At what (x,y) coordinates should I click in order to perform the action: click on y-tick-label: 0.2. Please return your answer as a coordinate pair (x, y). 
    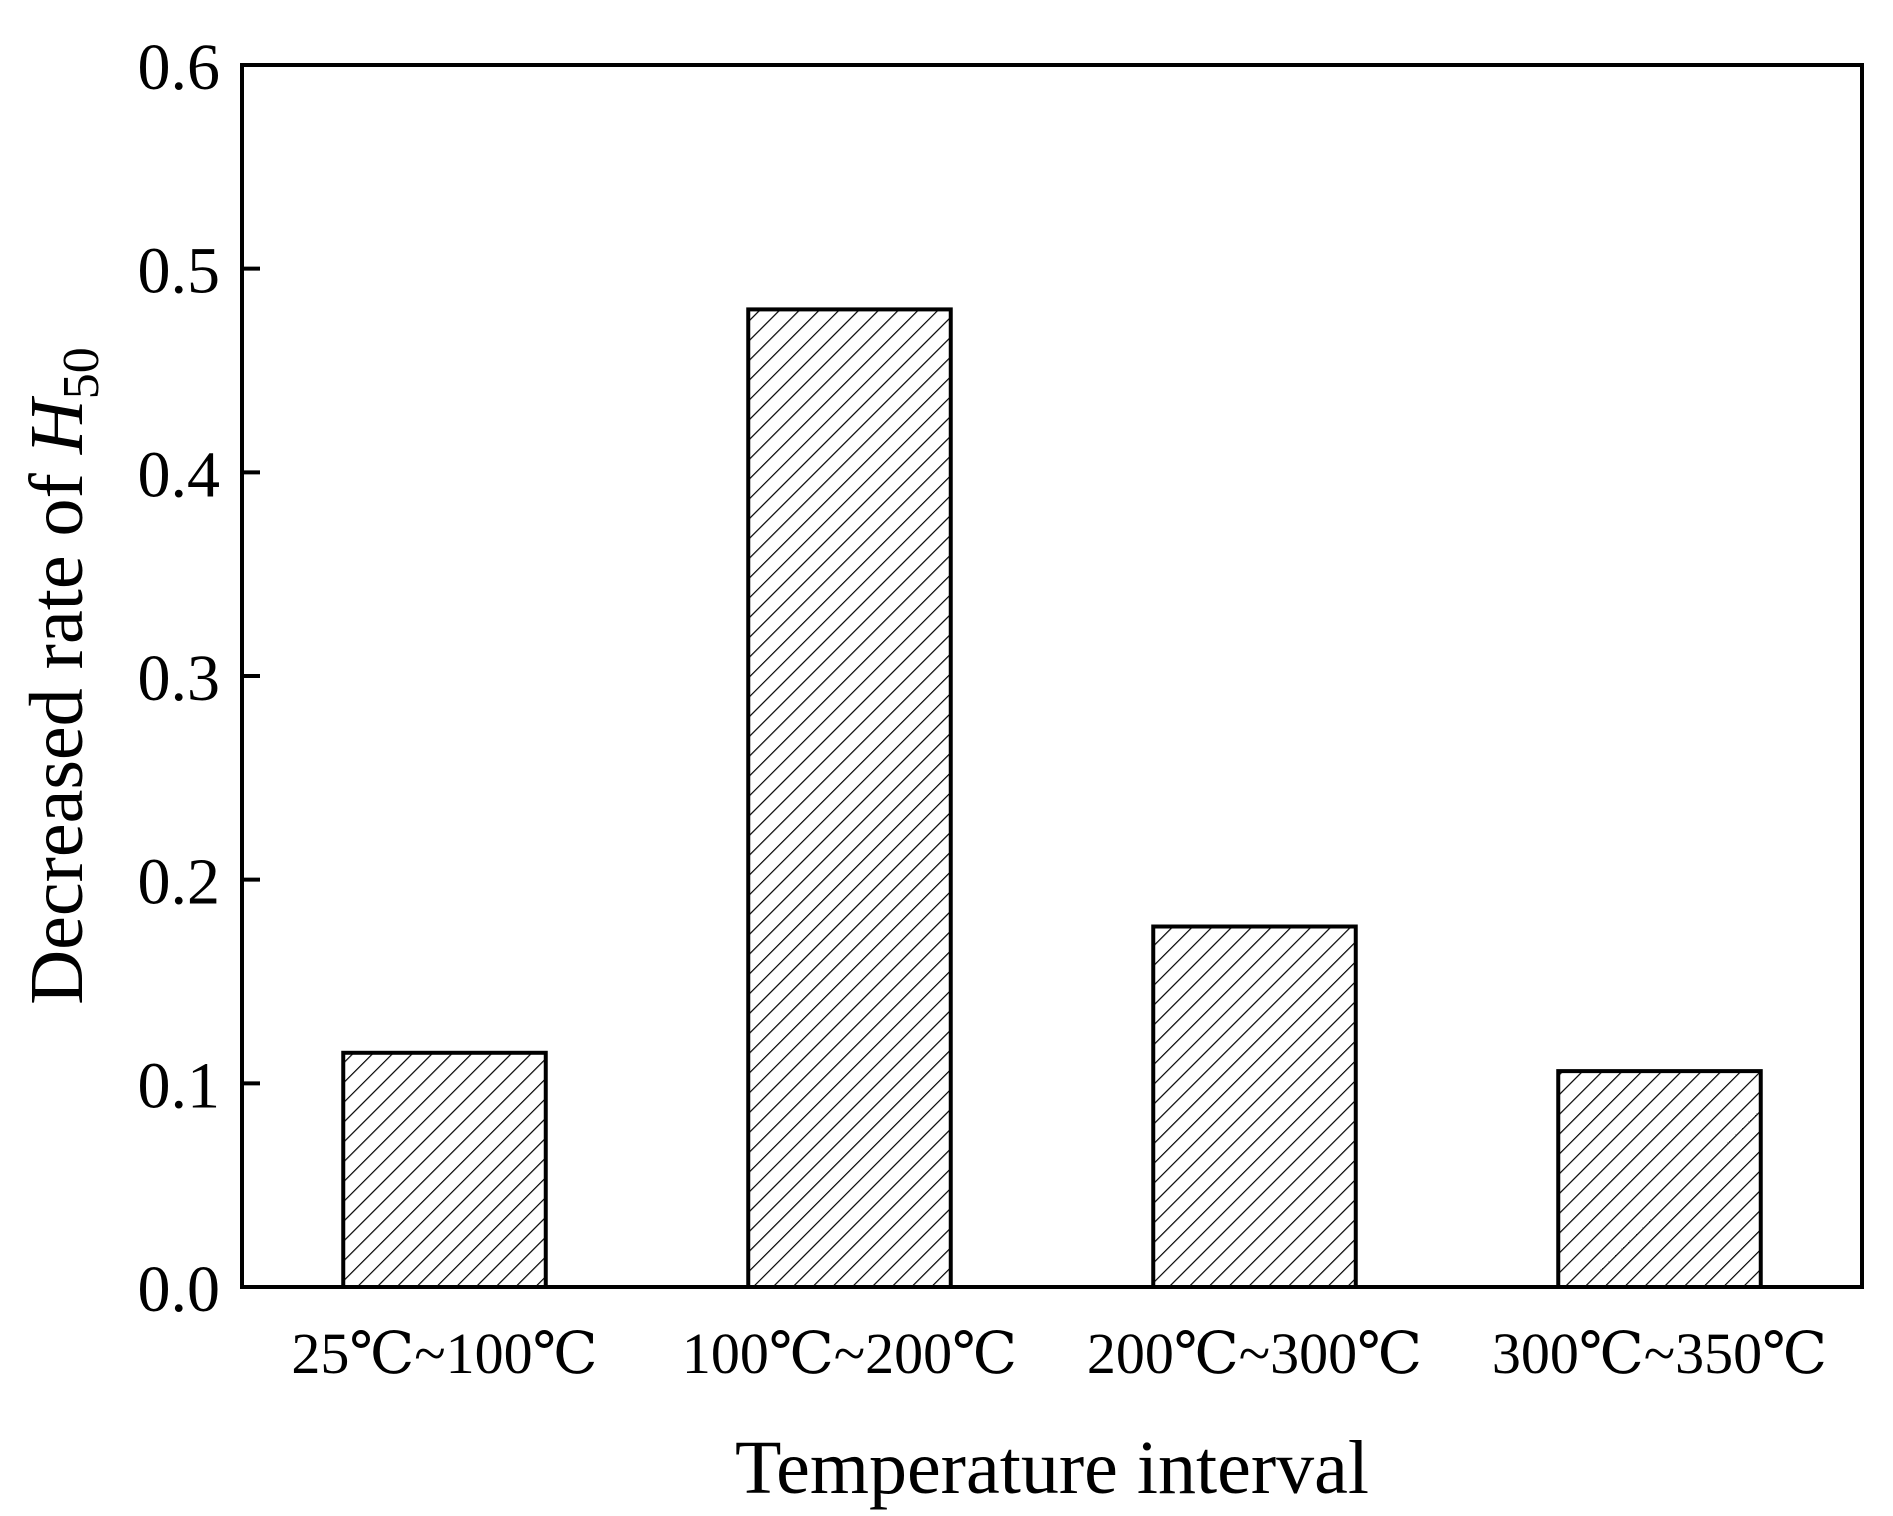
    Looking at the image, I should click on (179, 882).